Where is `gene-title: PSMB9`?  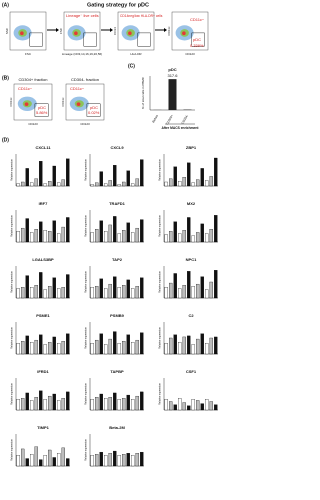 gene-title: PSMB9 is located at coordinates (117, 315).